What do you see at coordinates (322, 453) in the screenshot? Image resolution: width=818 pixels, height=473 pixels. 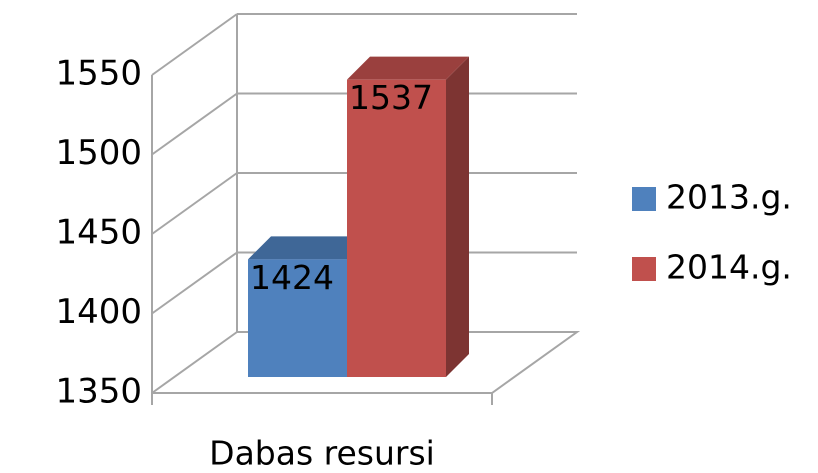 I see `x-tick-label: Dabas resursi` at bounding box center [322, 453].